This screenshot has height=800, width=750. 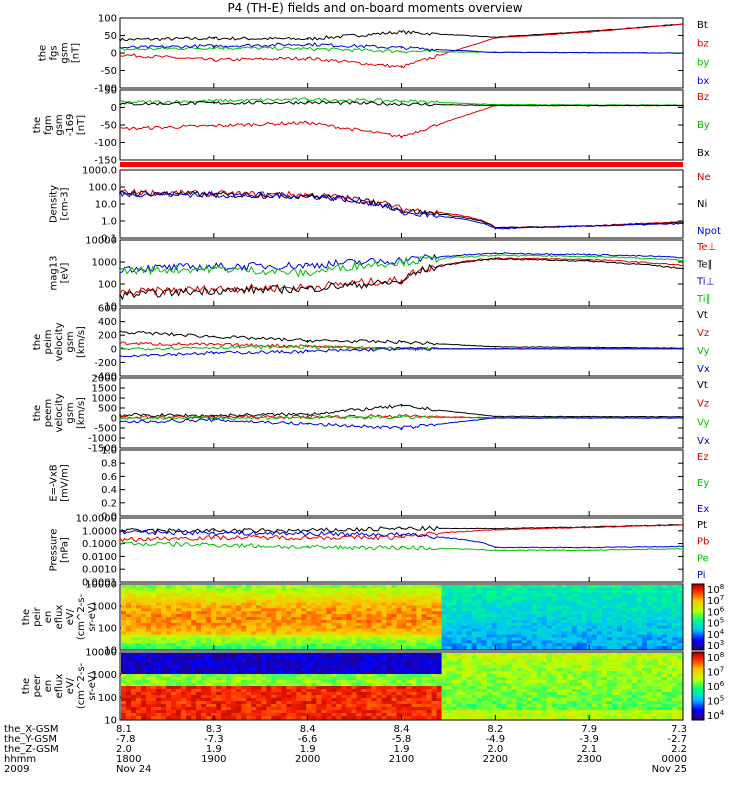 What do you see at coordinates (59, 686) in the screenshot?
I see `ylabel-line: eflux` at bounding box center [59, 686].